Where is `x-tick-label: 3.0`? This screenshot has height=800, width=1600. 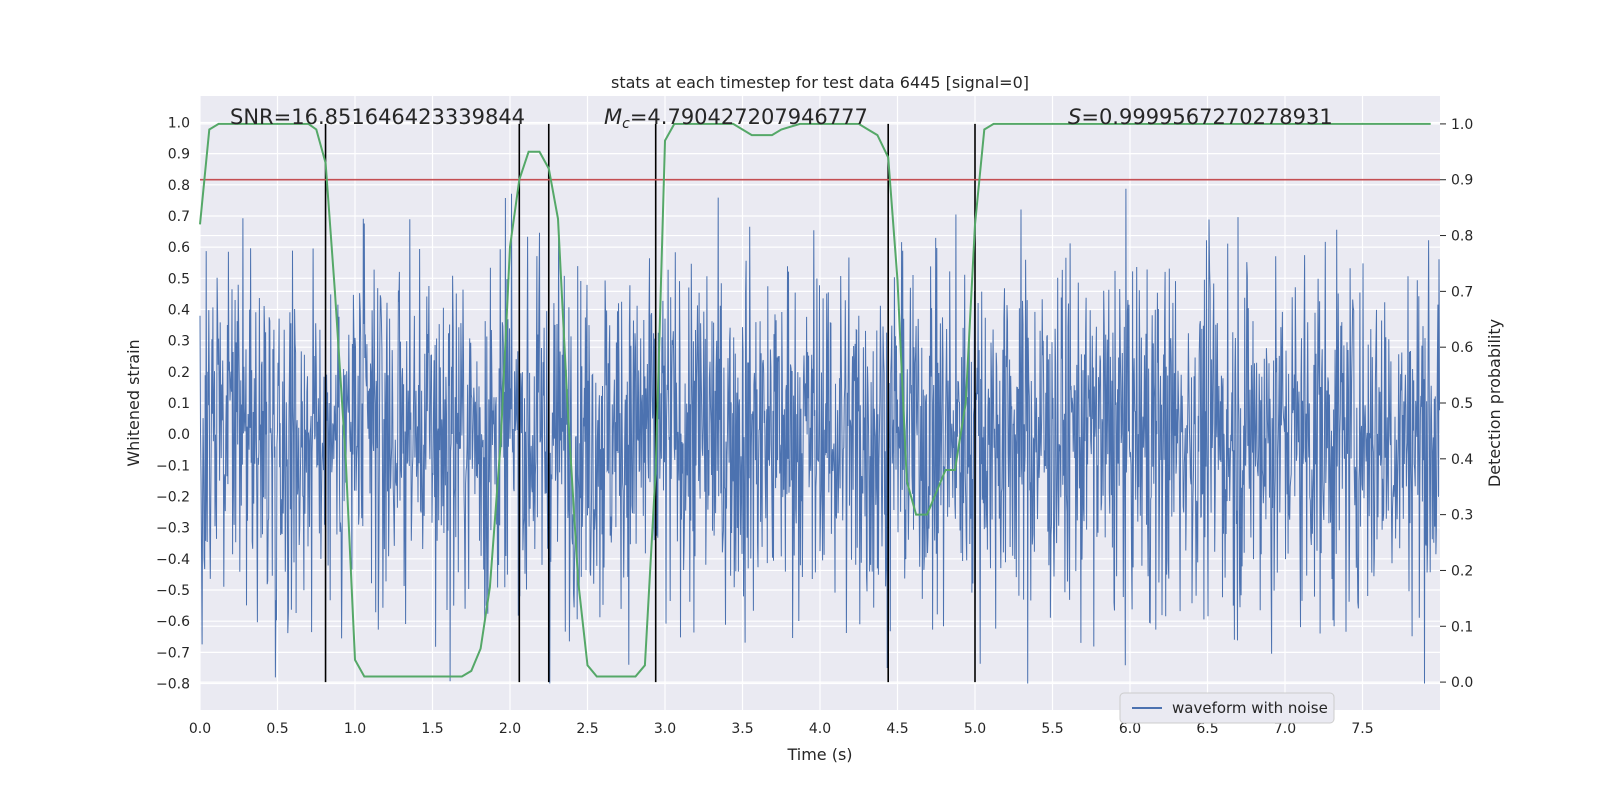 x-tick-label: 3.0 is located at coordinates (665, 729).